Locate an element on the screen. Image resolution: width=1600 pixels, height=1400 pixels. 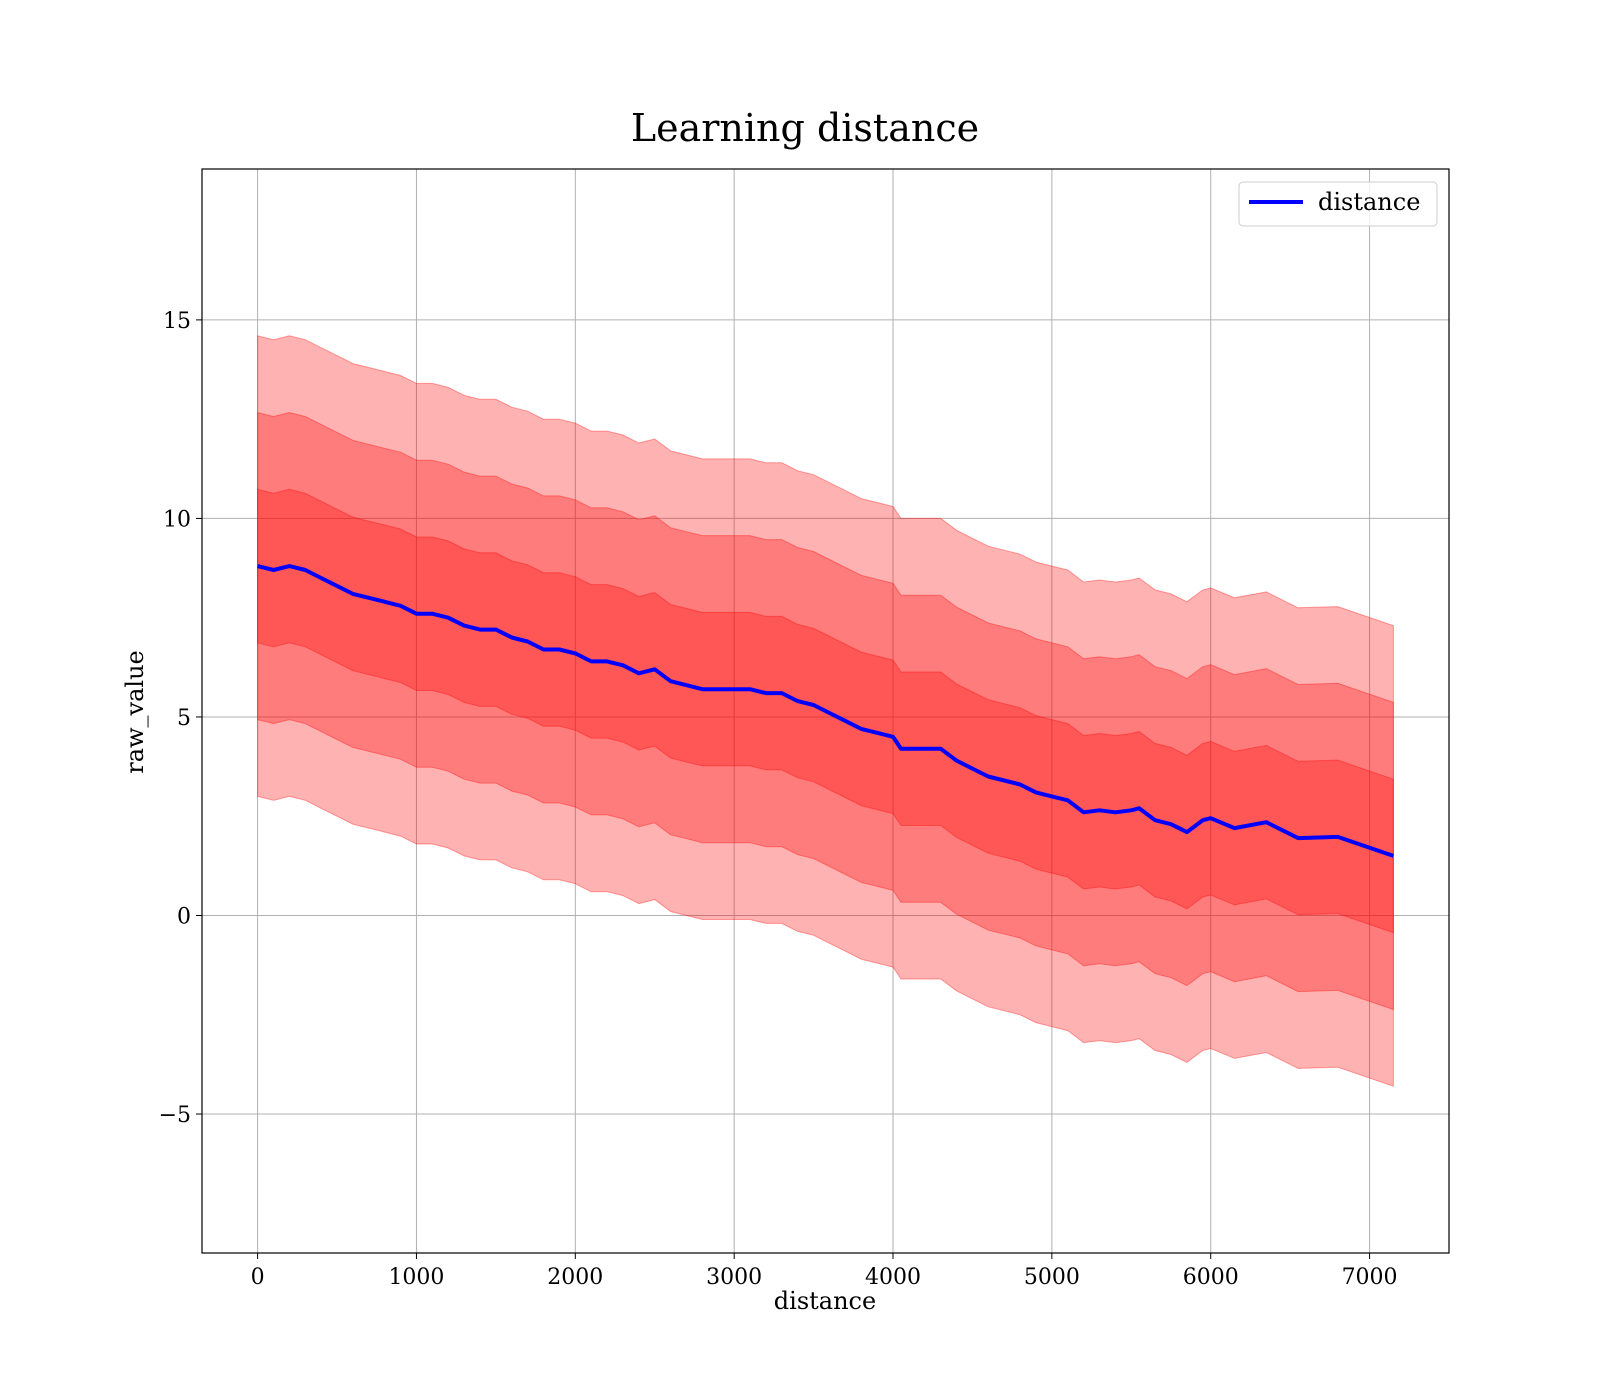
x-tick-label: 5000 is located at coordinates (1052, 1277).